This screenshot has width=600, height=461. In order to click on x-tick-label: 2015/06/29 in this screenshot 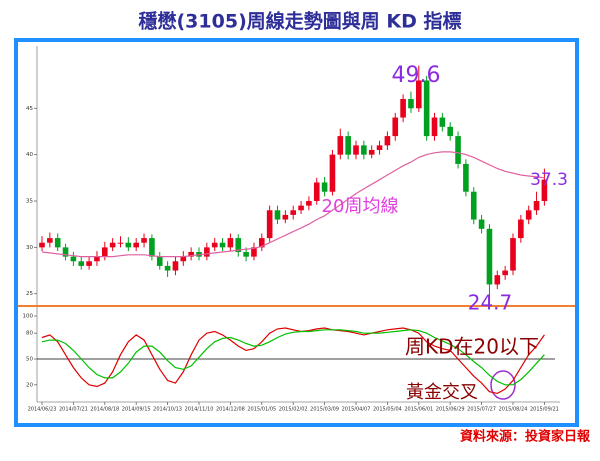, I will do `click(450, 410)`.